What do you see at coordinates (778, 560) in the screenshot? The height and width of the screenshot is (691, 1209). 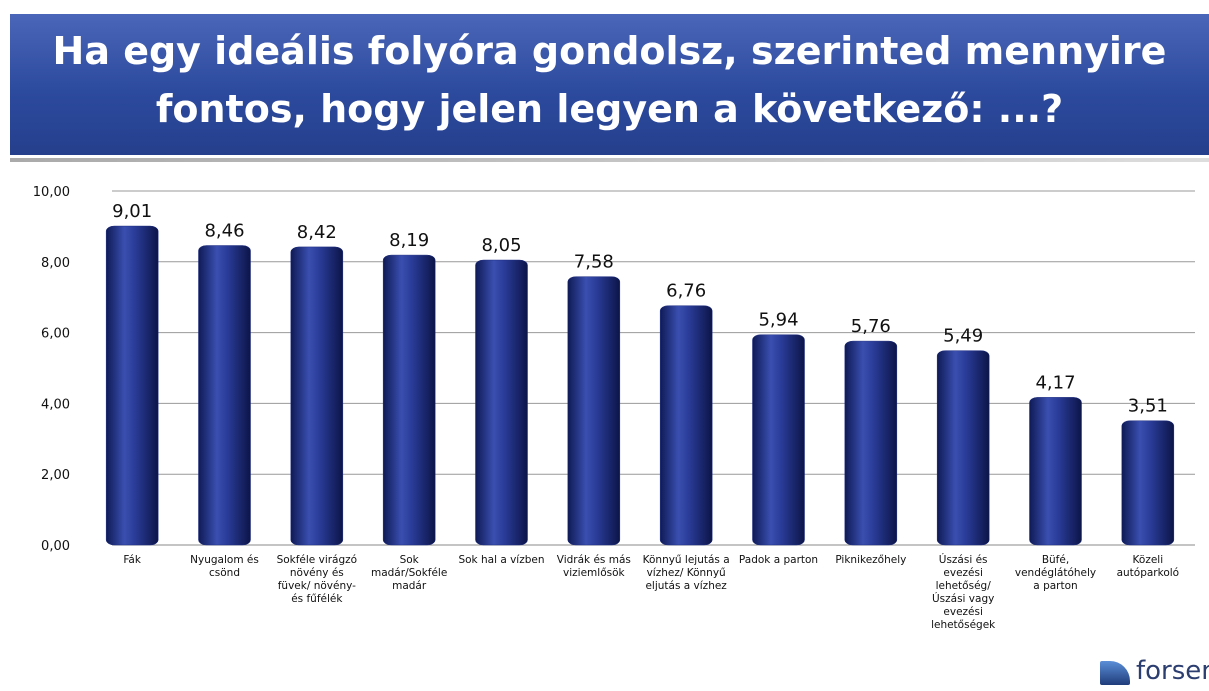 I see `x-tick-label: Padok a parton` at bounding box center [778, 560].